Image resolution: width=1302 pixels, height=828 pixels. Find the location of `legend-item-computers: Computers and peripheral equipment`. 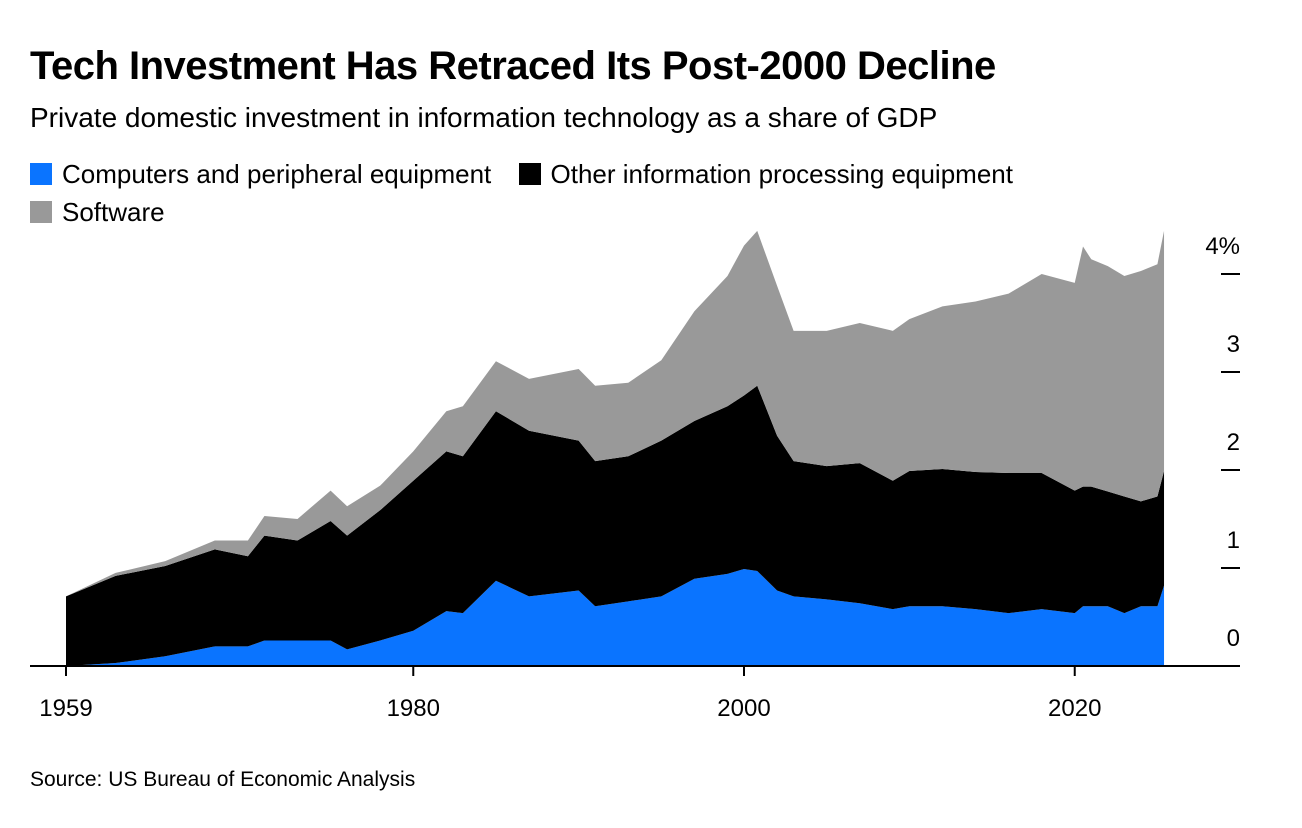

legend-item-computers: Computers and peripheral equipment is located at coordinates (260, 174).